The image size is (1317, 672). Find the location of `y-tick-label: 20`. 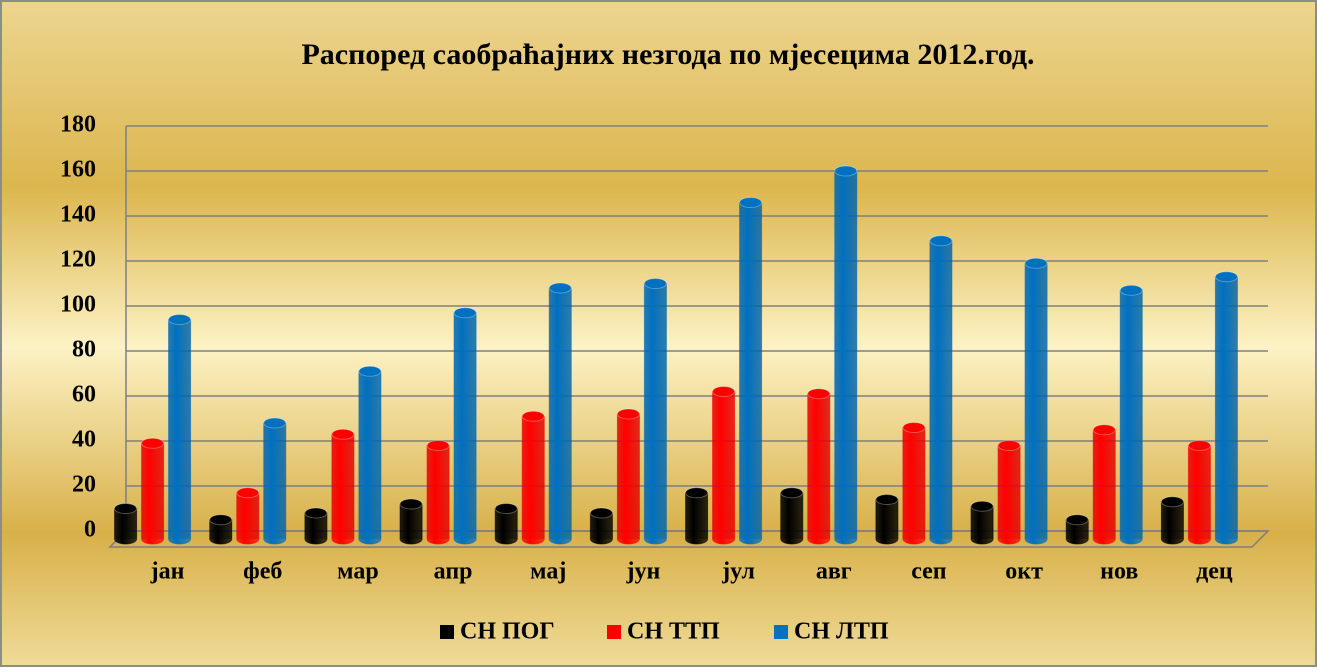

y-tick-label: 20 is located at coordinates (84, 485).